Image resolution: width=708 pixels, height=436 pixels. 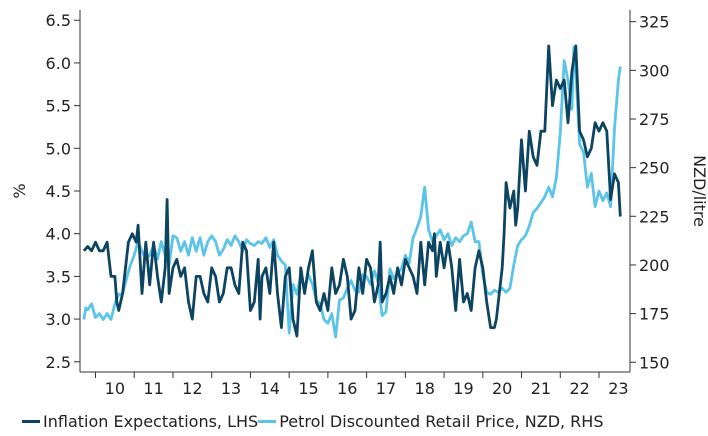 I want to click on x-tick-label: 22, so click(x=579, y=388).